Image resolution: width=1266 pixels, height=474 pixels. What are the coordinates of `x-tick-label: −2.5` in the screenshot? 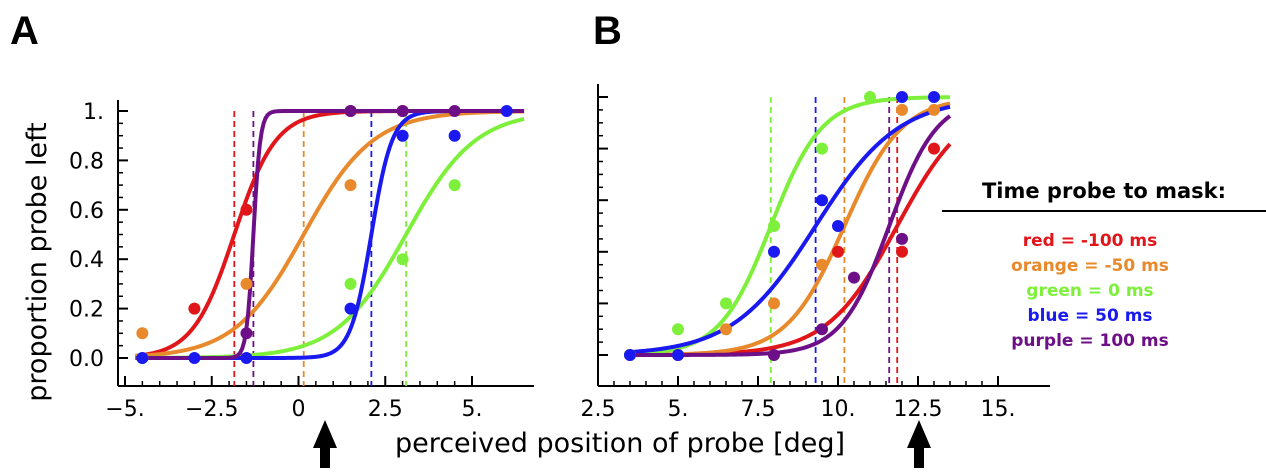 It's located at (211, 409).